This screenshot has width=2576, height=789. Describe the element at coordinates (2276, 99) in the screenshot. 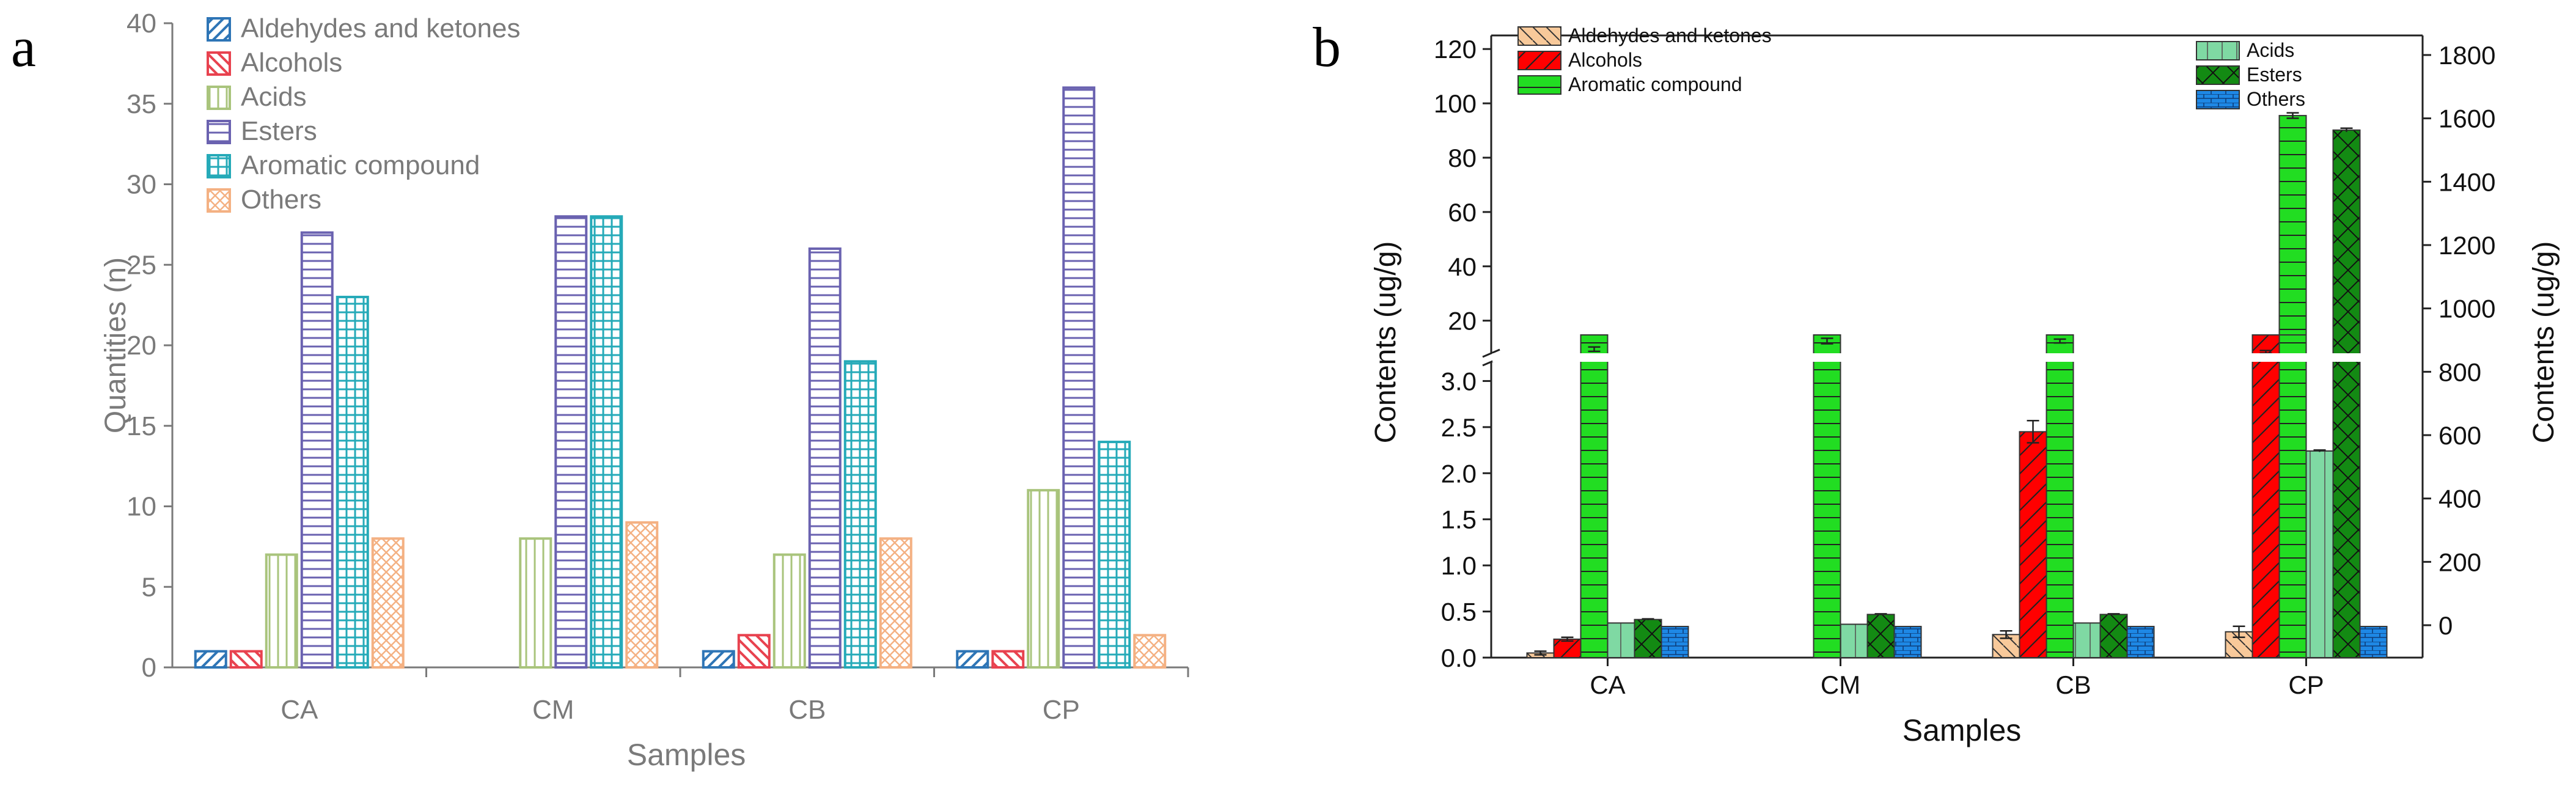

I see `b-legend-label: Others` at that location.